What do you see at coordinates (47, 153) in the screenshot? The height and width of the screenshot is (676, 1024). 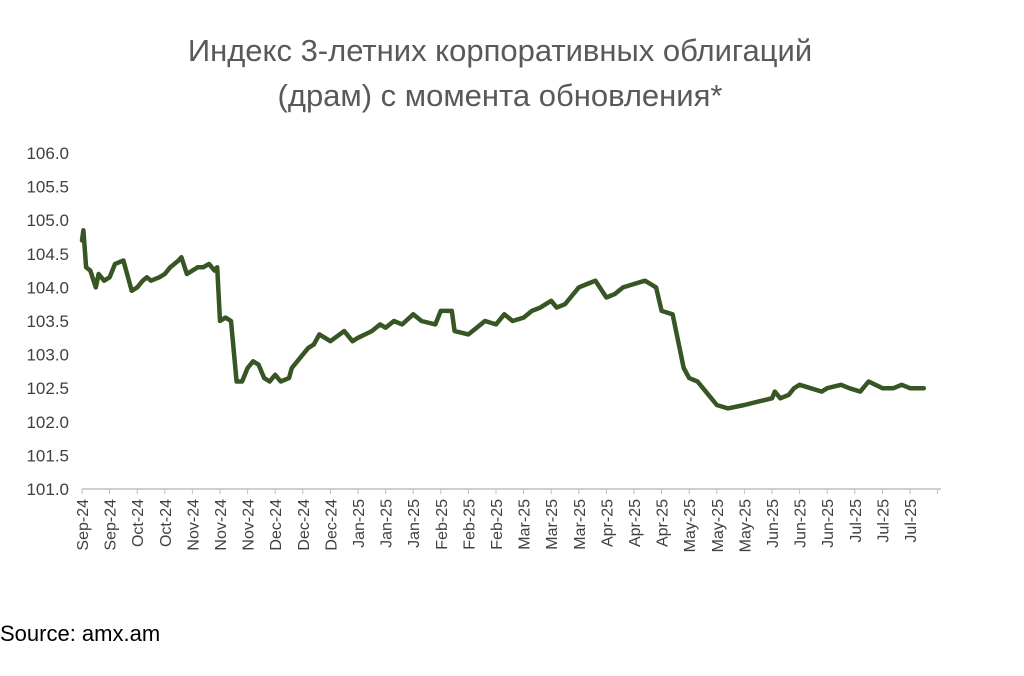 I see `y-tick-label: 106.0` at bounding box center [47, 153].